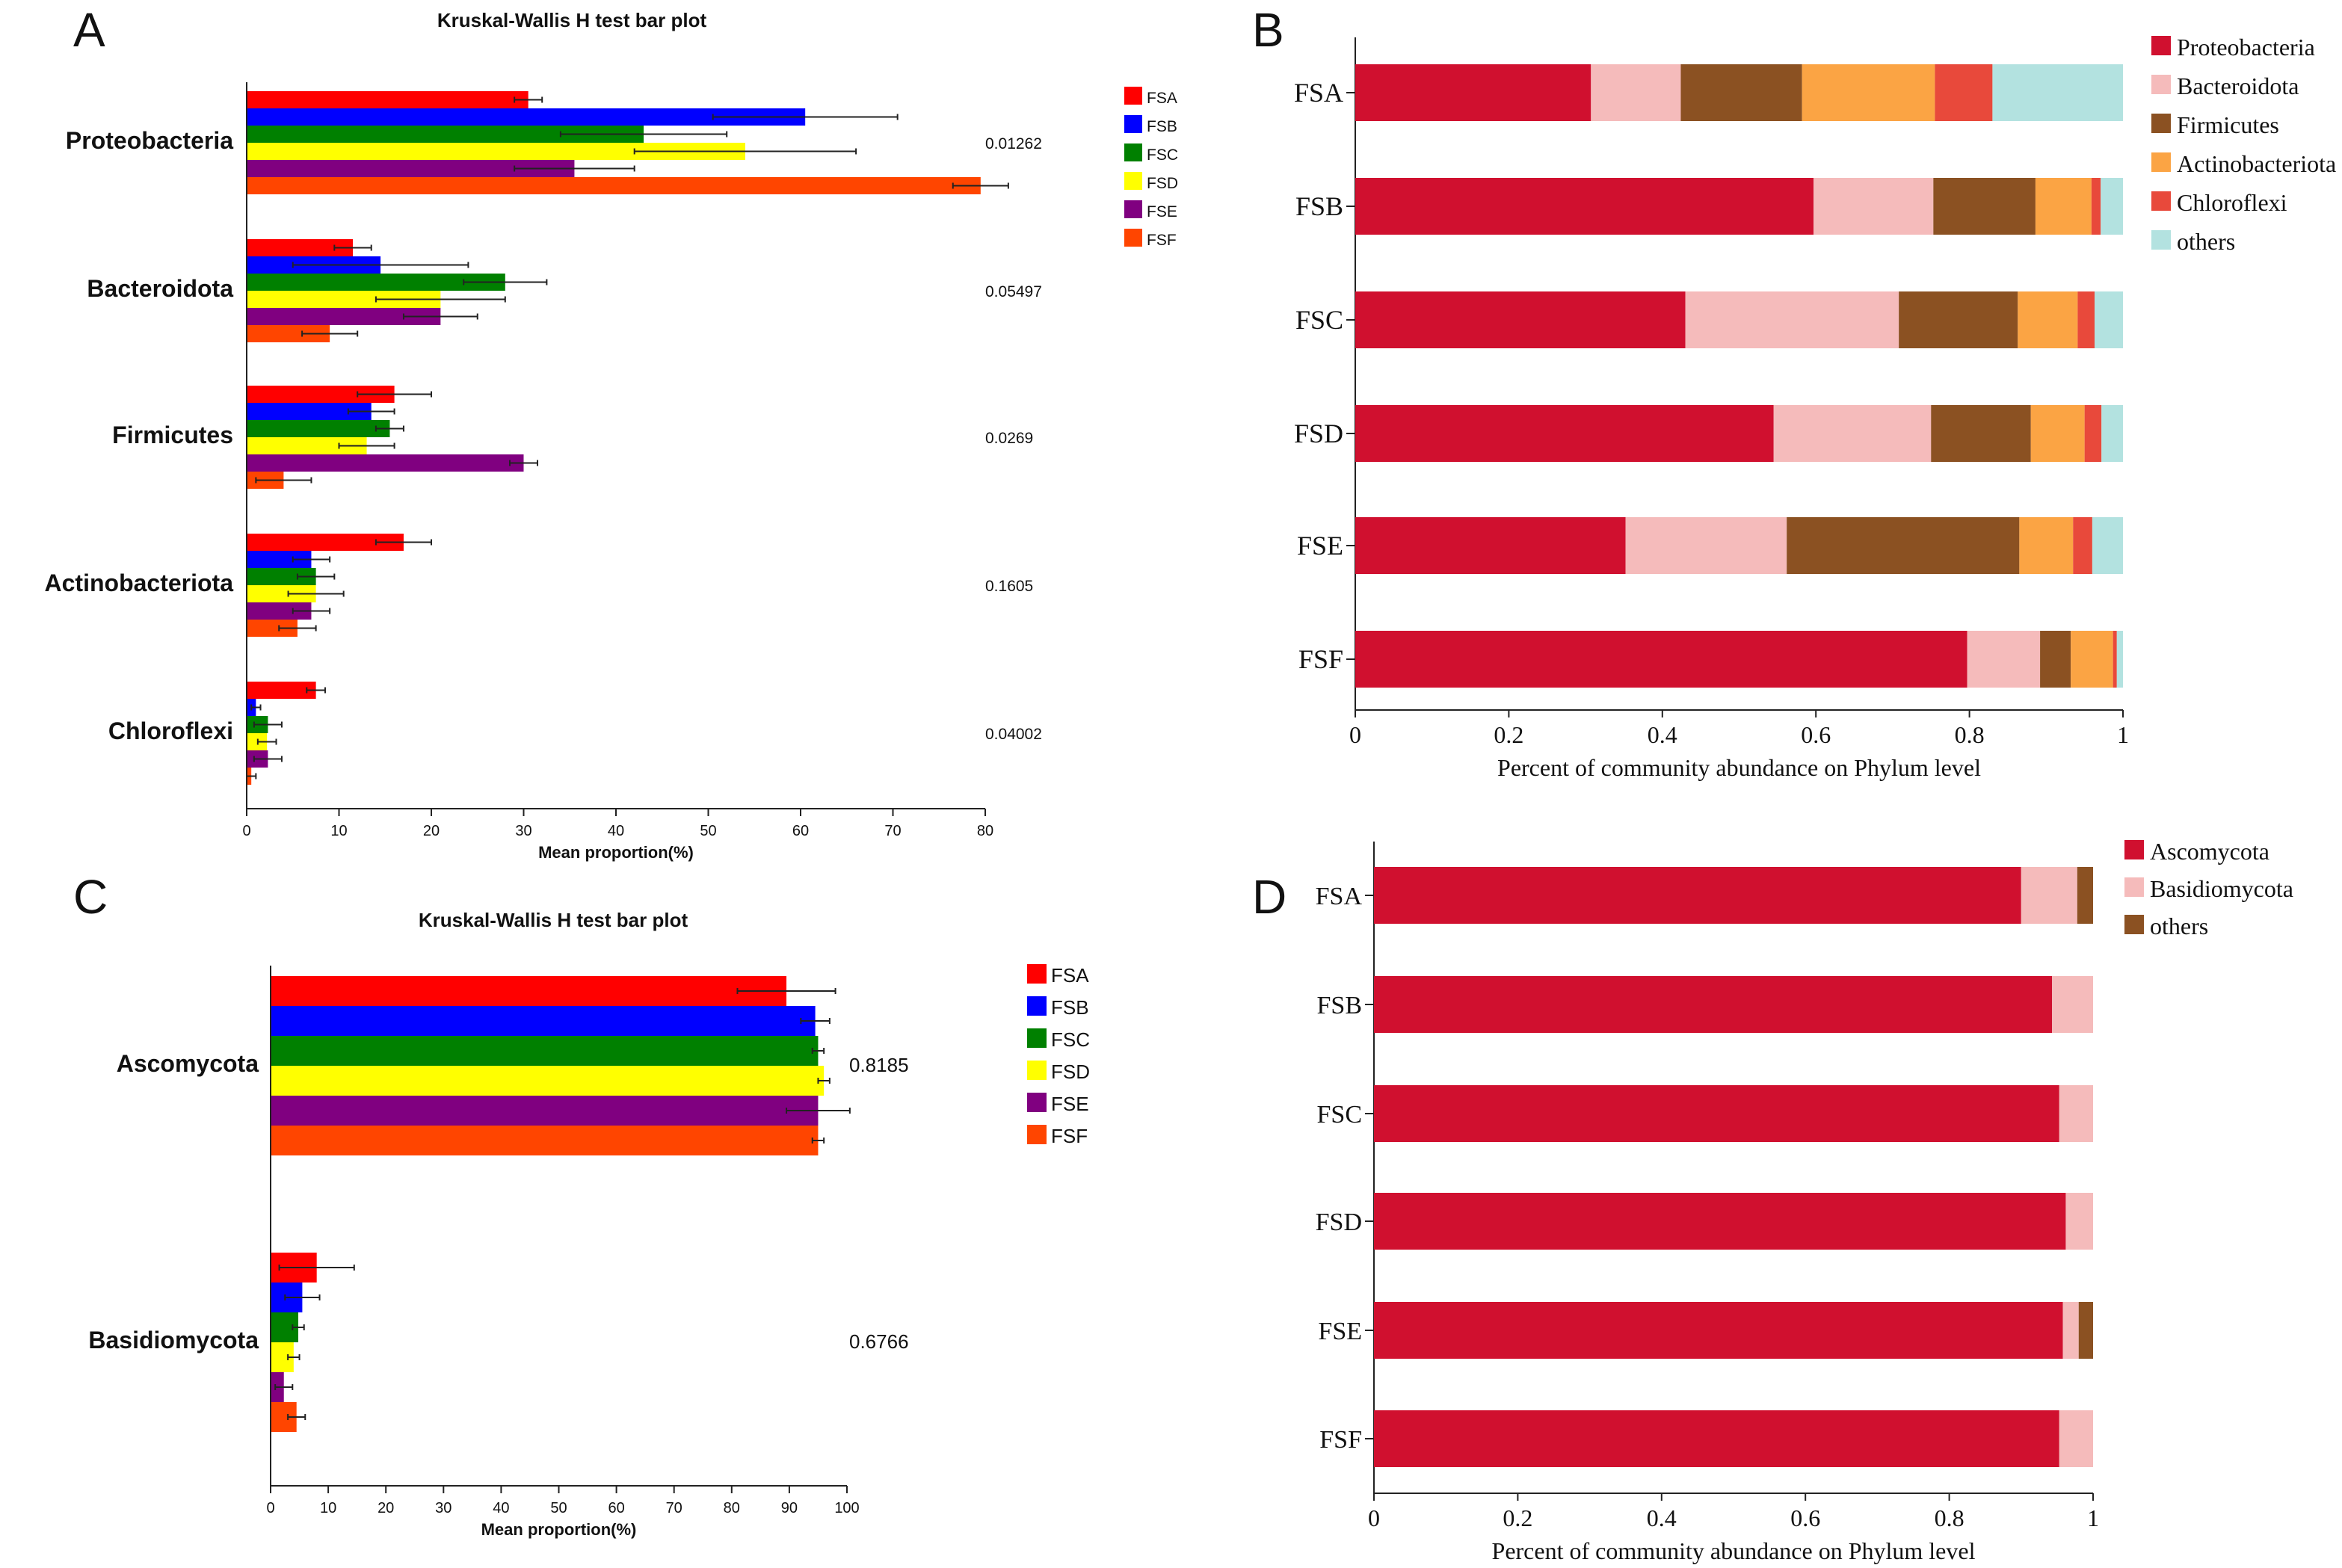  What do you see at coordinates (732, 1508) in the screenshot?
I see `x-tick-label: 80` at bounding box center [732, 1508].